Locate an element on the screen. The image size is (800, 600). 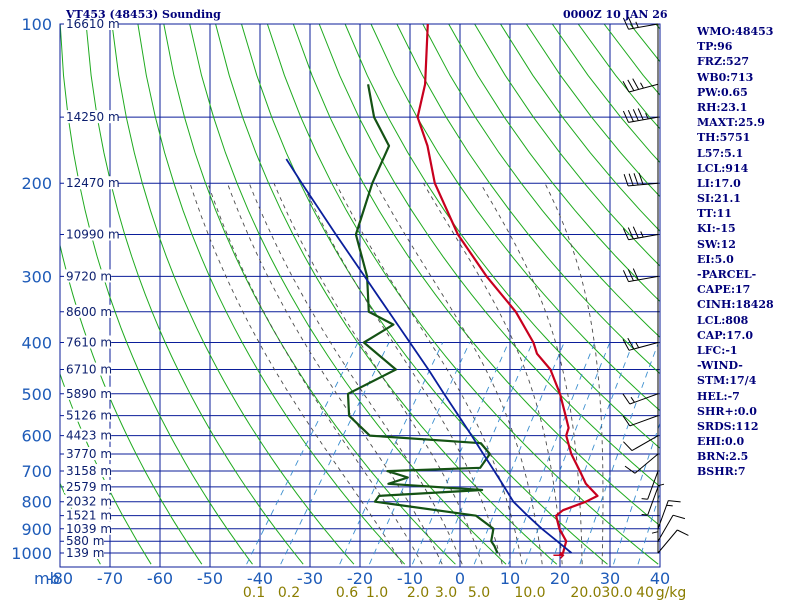
dry-adiabat-line is located at coordinates (567, 145).